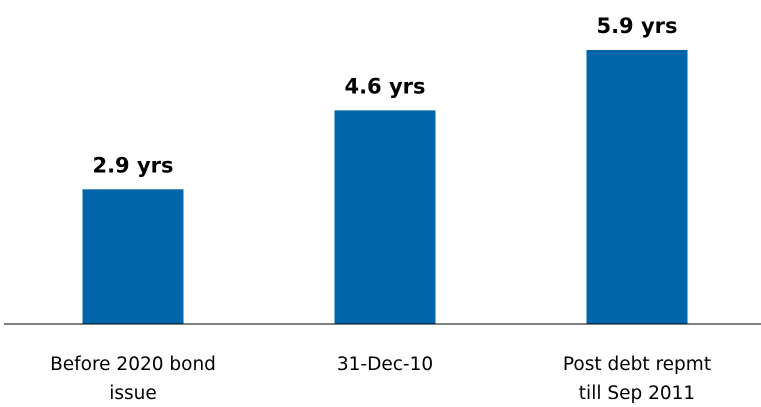 The image size is (761, 407). Describe the element at coordinates (133, 364) in the screenshot. I see `category-label-line: Before 2020 bond` at that location.